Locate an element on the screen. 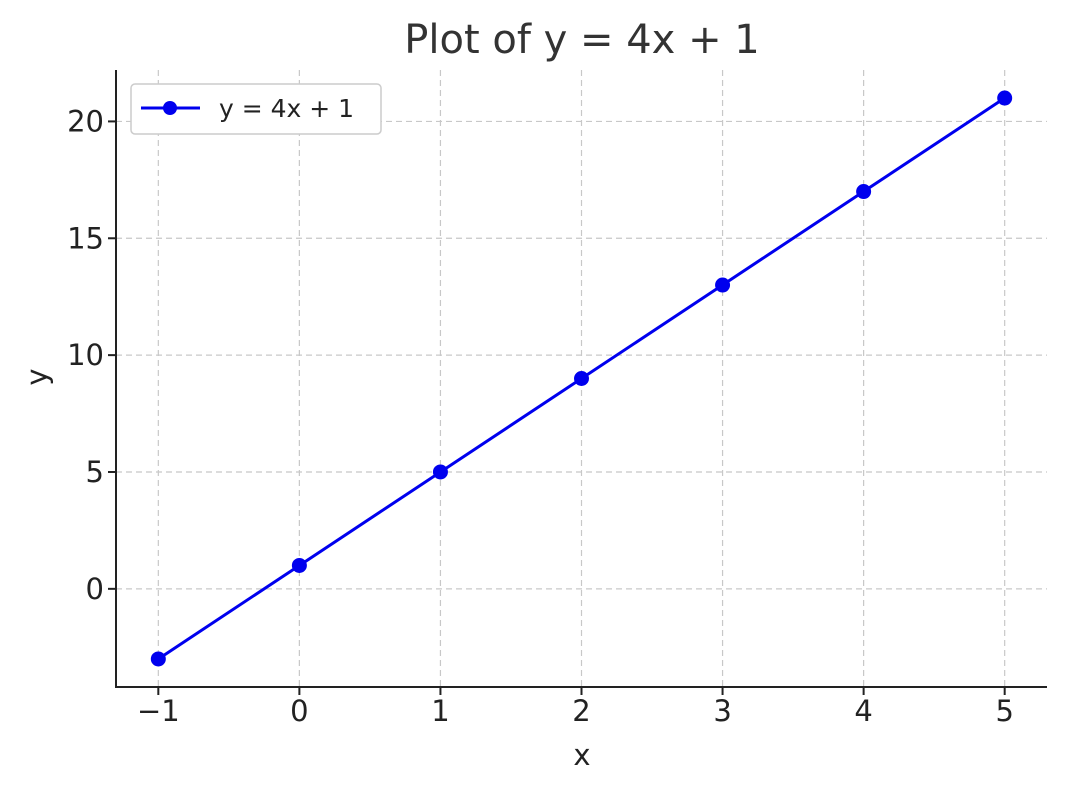  y-tick-label: 0 is located at coordinates (95, 589).